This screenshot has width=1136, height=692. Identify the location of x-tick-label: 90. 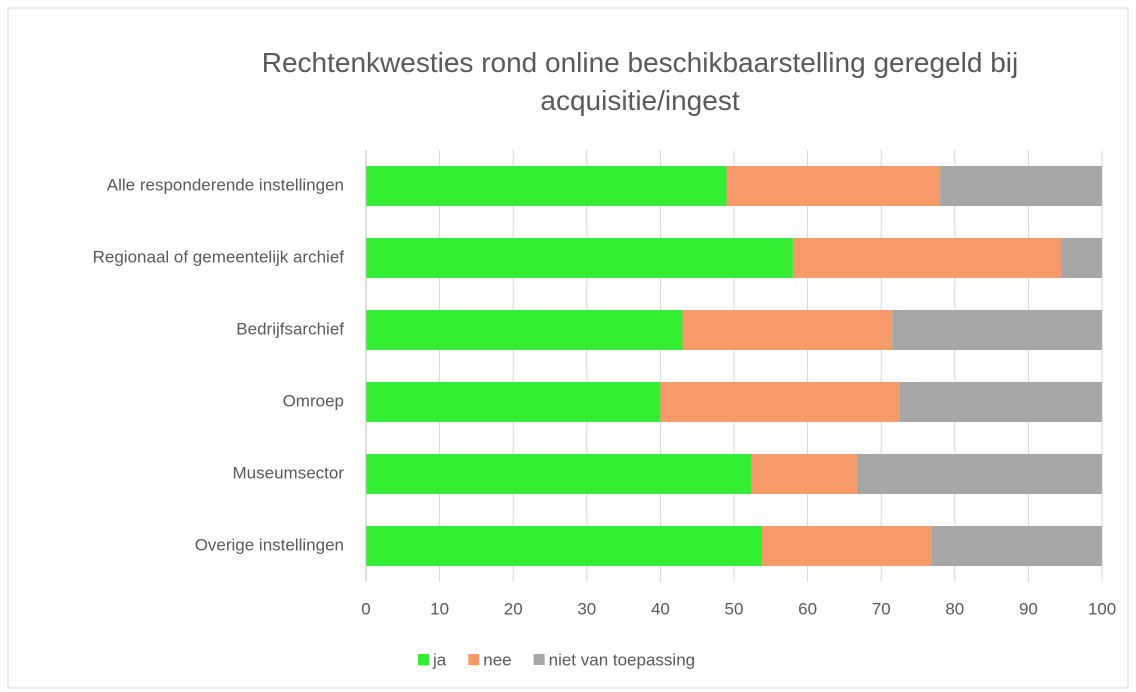
(1028, 608).